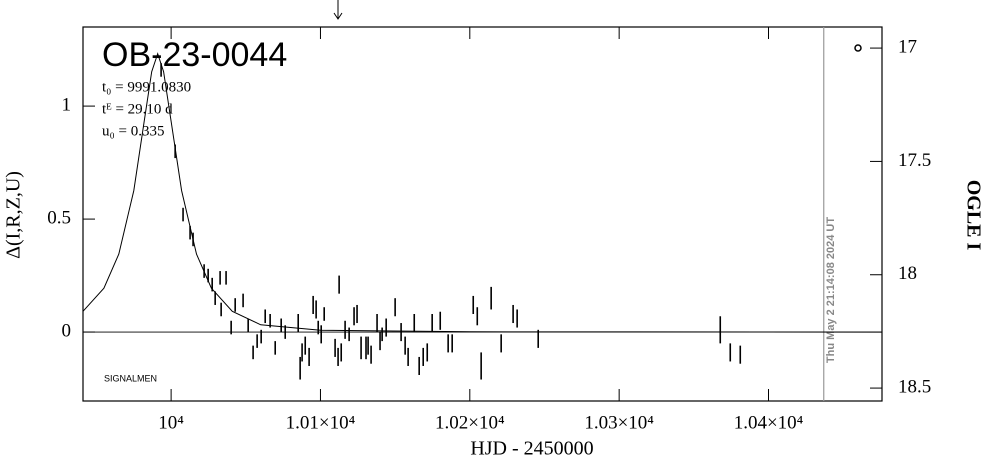 The width and height of the screenshot is (986, 459). I want to click on x-tick-label: 1.04×10⁴, so click(769, 422).